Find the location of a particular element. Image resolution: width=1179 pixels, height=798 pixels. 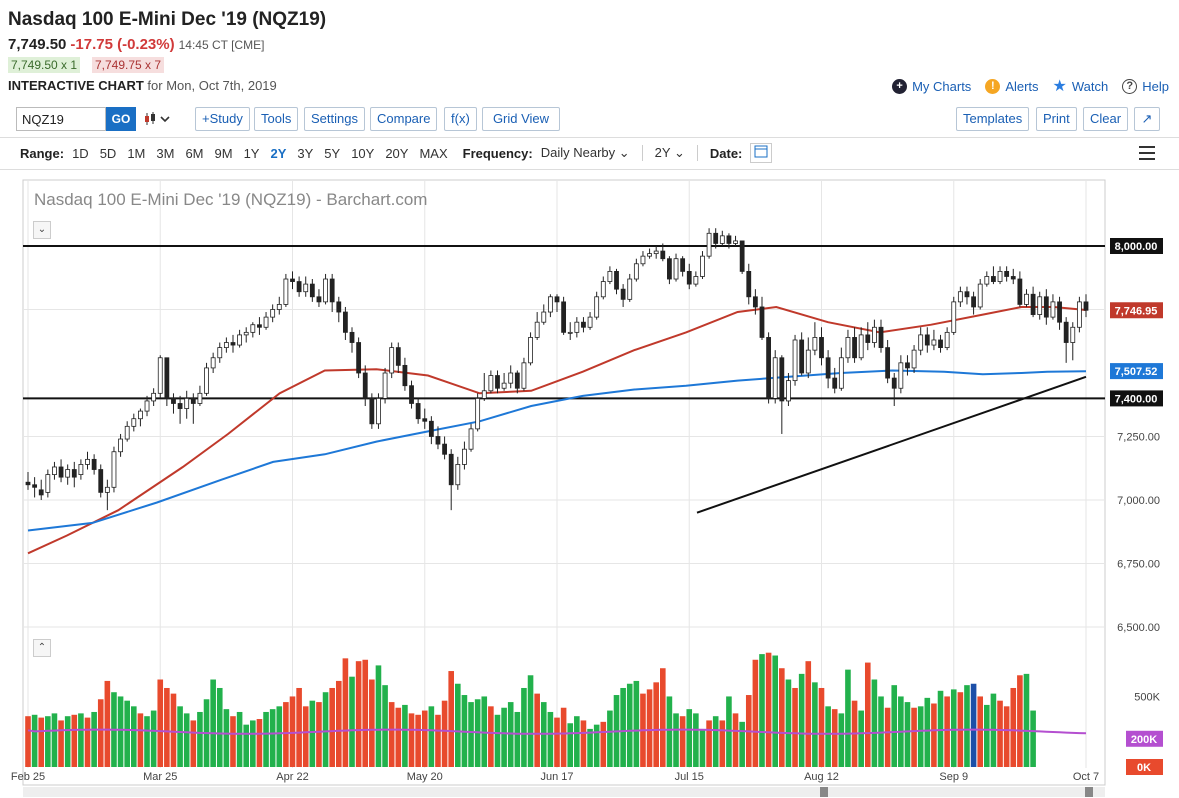

go-button: GO is located at coordinates (121, 119).